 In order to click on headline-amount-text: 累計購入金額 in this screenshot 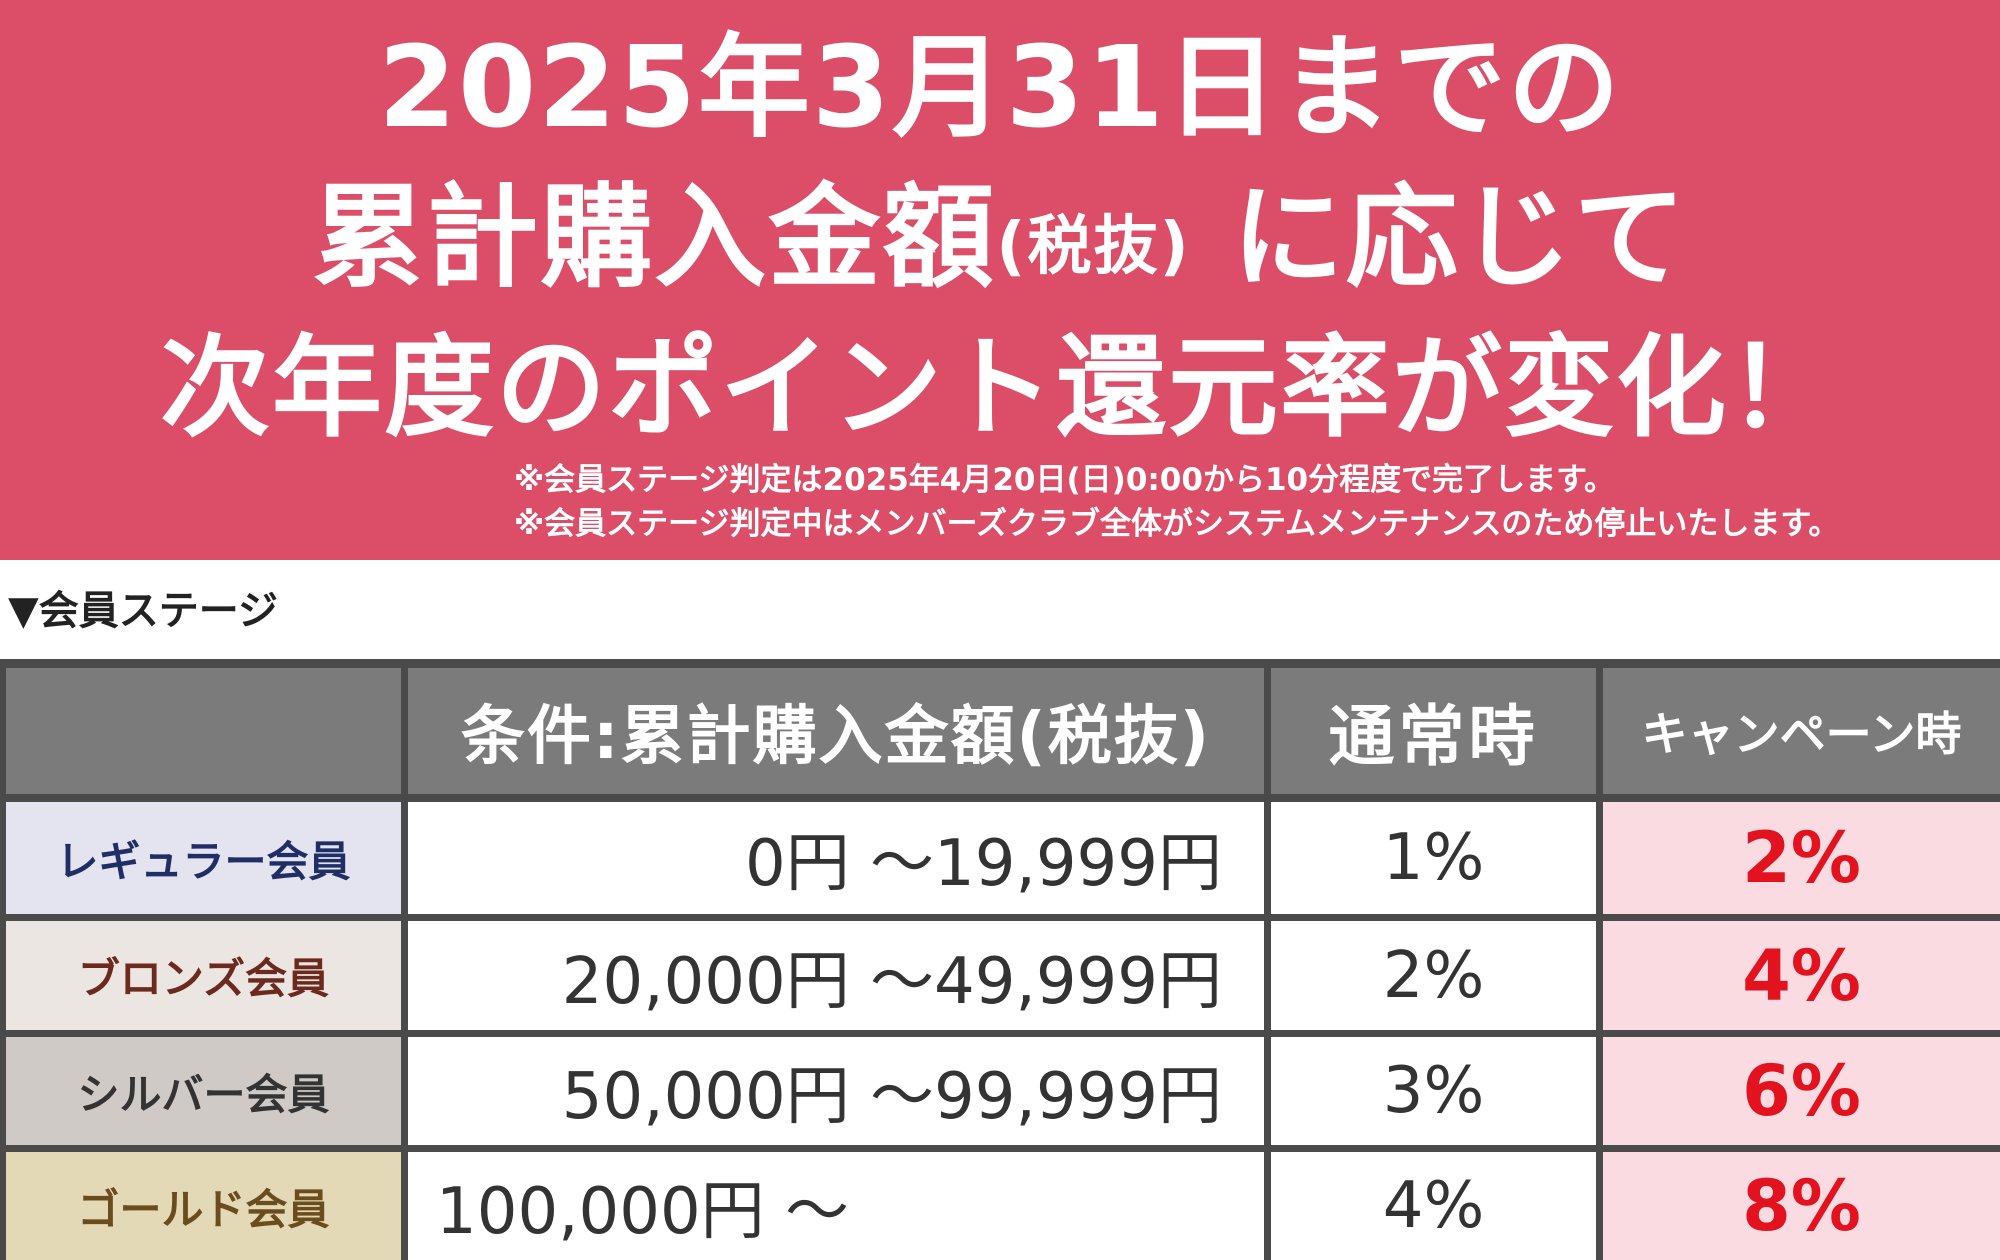, I will do `click(654, 238)`.